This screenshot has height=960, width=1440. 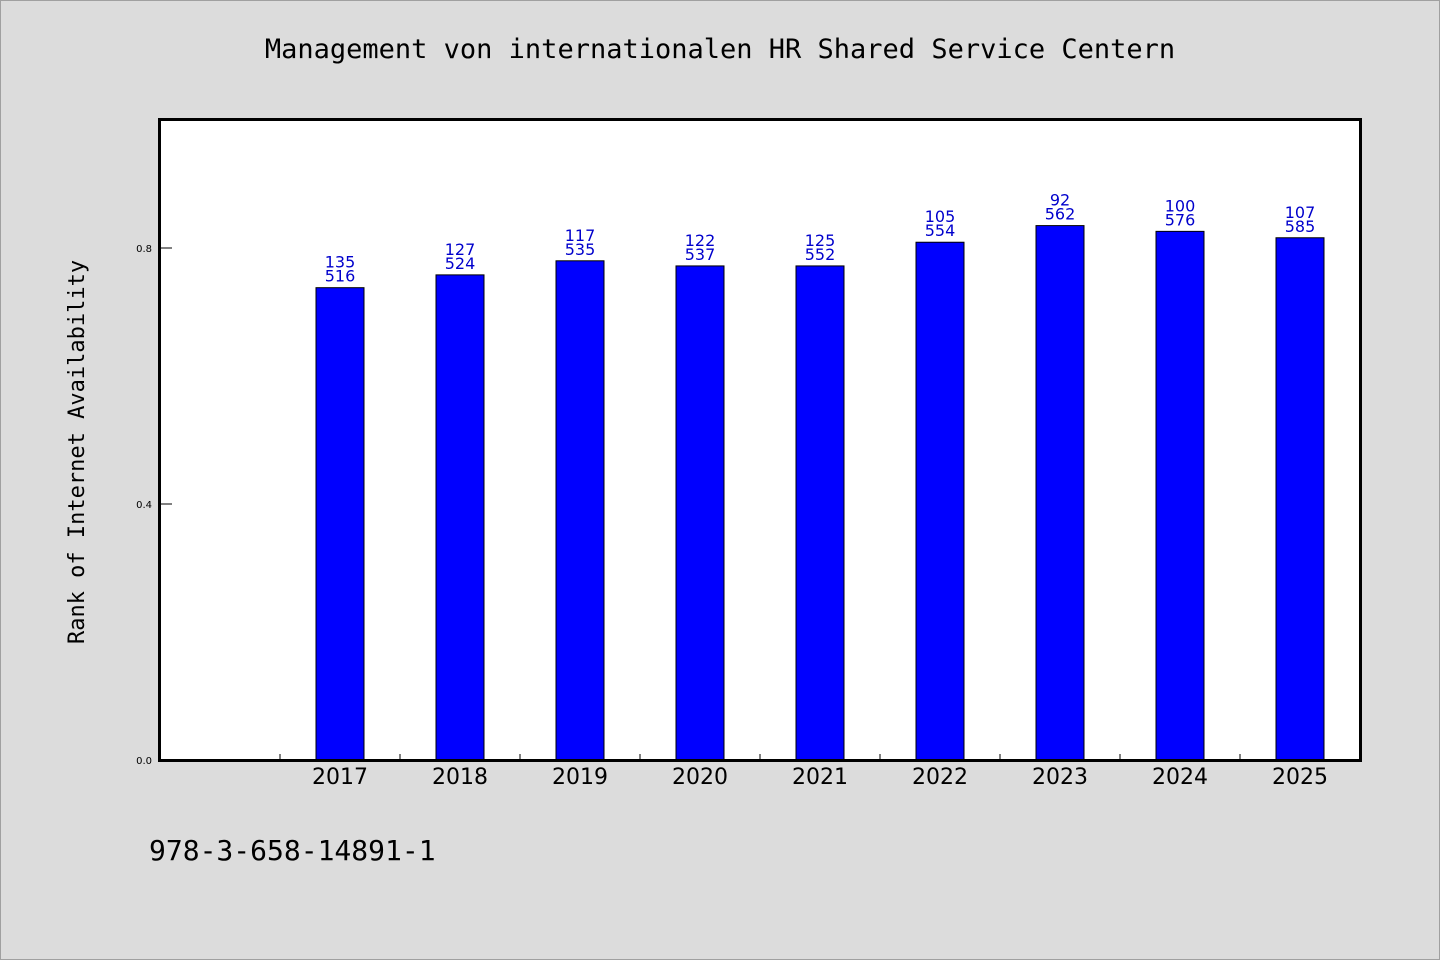 I want to click on data-label-bottom: 524, so click(x=460, y=263).